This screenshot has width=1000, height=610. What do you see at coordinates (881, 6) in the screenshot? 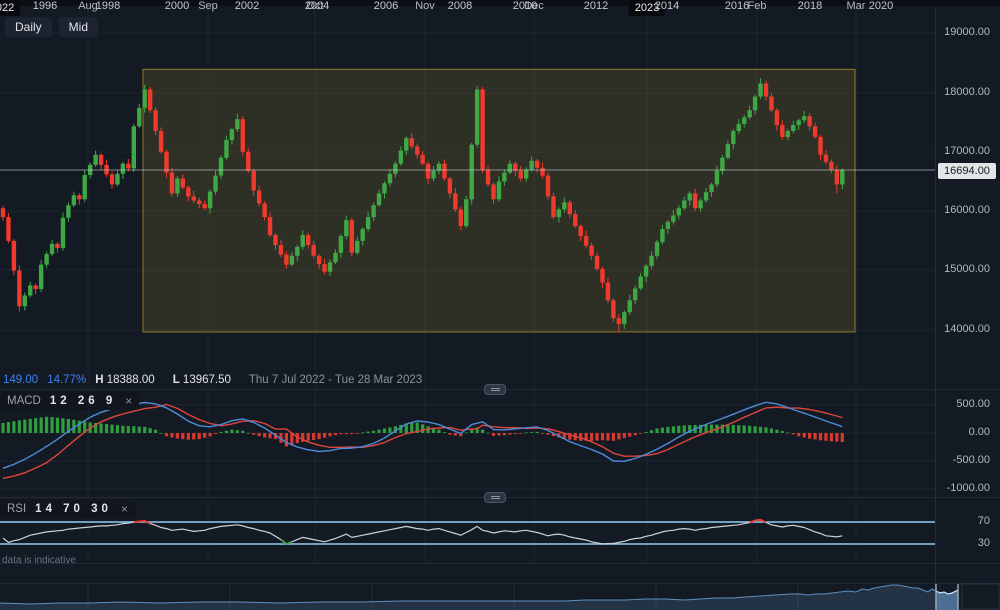
I see `navigator-year-label: 2020` at bounding box center [881, 6].